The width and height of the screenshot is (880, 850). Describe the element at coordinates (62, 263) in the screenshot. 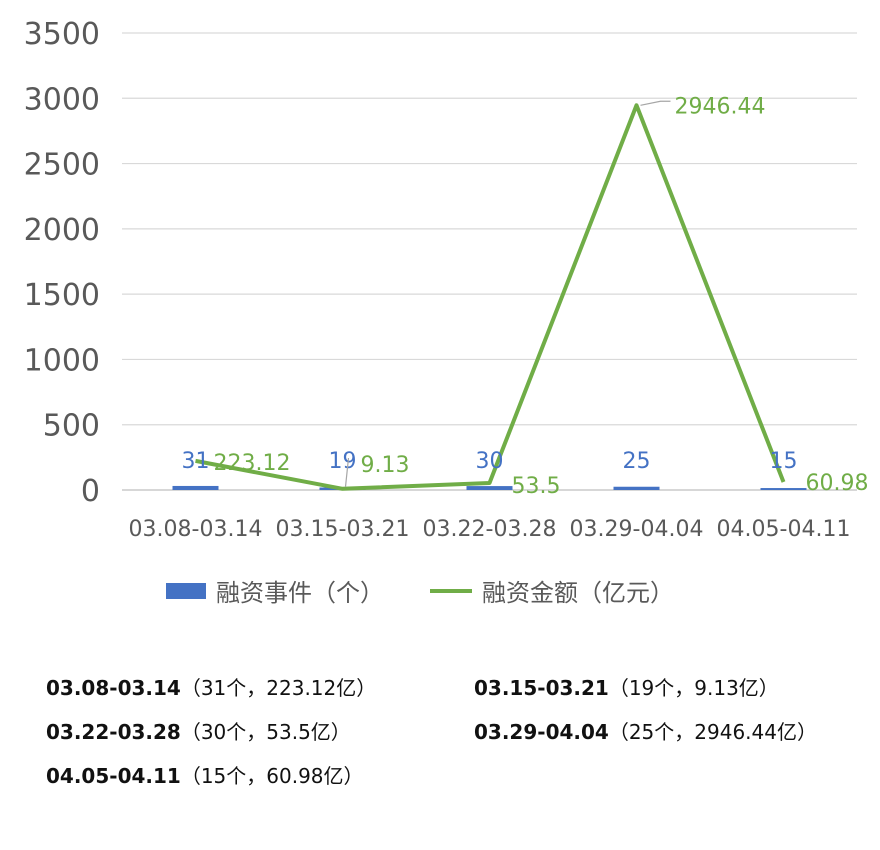

I see `y-axis: 0 500 1000 1500 2000 2500 3000 3500` at that location.